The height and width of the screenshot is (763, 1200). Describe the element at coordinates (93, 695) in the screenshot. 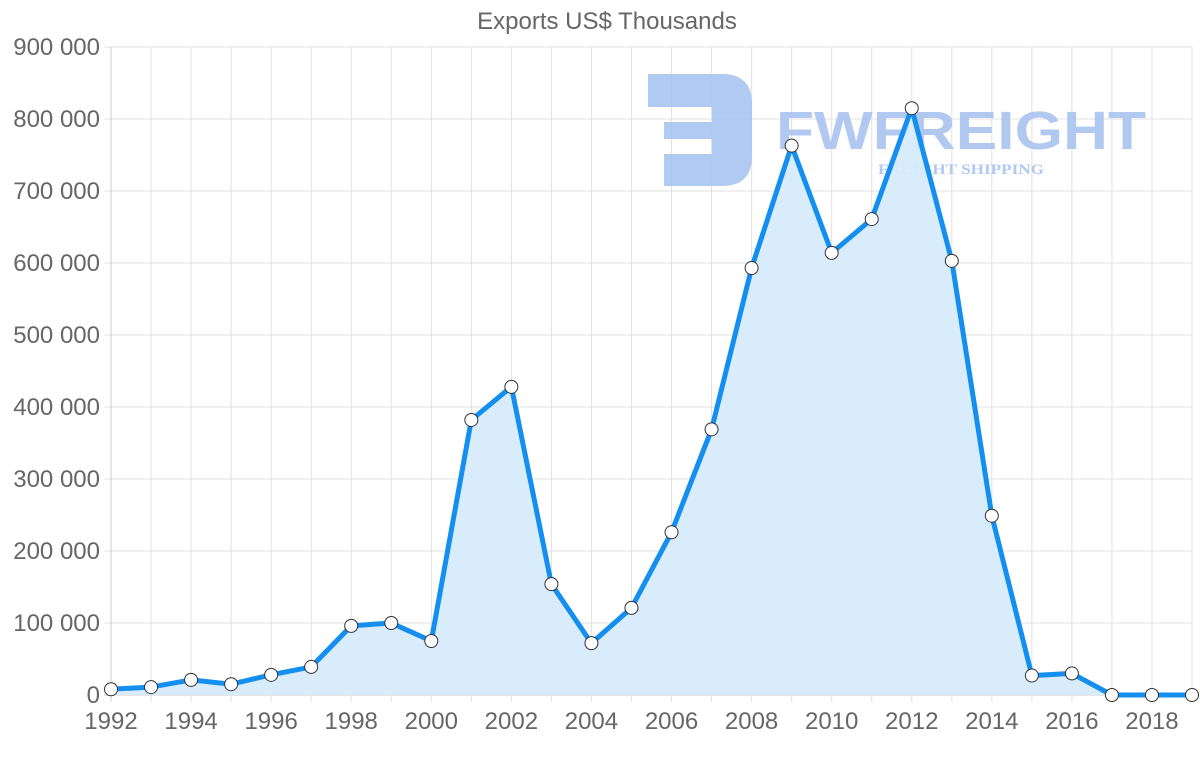

I see `y-tick-label: 0` at that location.